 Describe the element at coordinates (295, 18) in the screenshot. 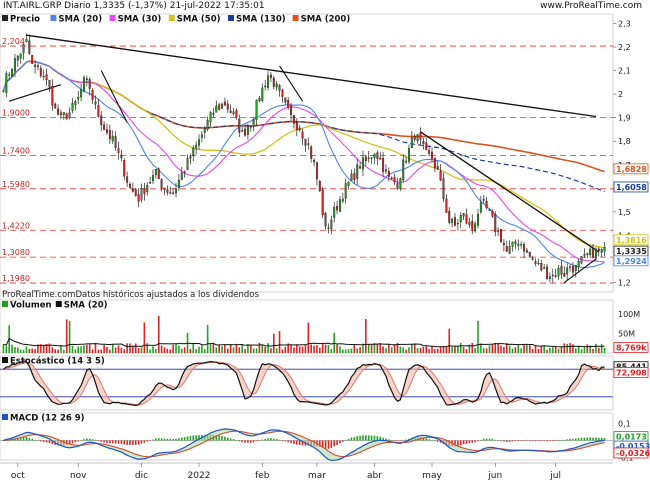

I see `legend-swatch` at that location.